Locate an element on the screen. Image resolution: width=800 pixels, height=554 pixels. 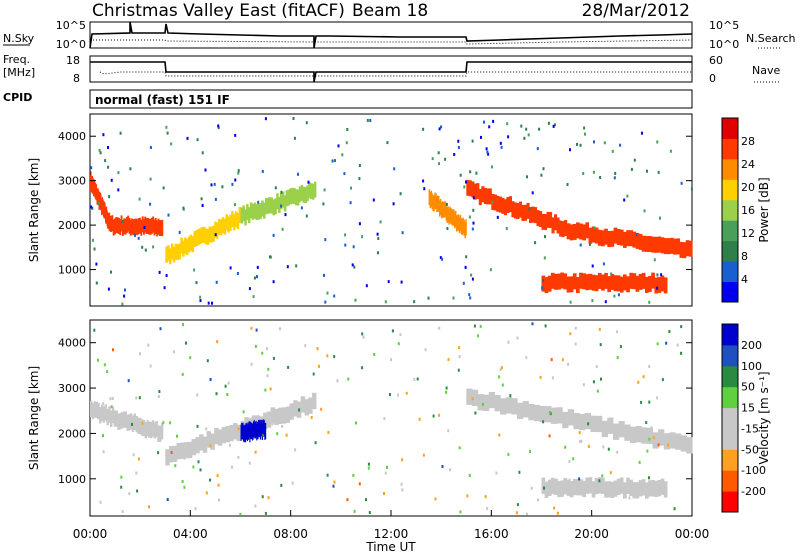
freq-trace is located at coordinates (391, 72).